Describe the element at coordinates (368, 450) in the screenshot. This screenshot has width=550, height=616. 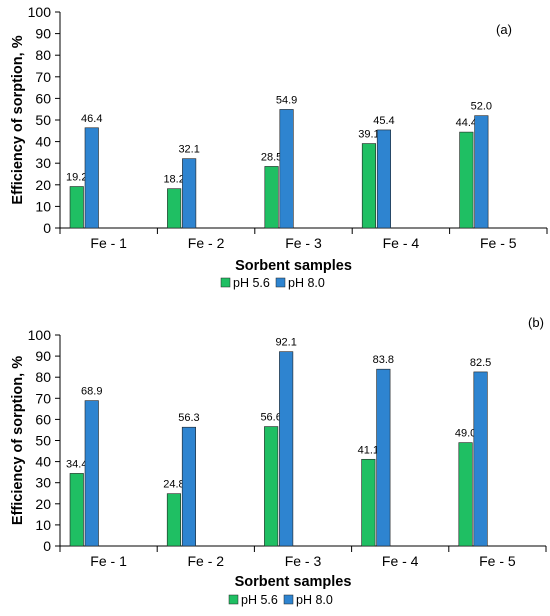
I see `data-label: 41.1` at that location.